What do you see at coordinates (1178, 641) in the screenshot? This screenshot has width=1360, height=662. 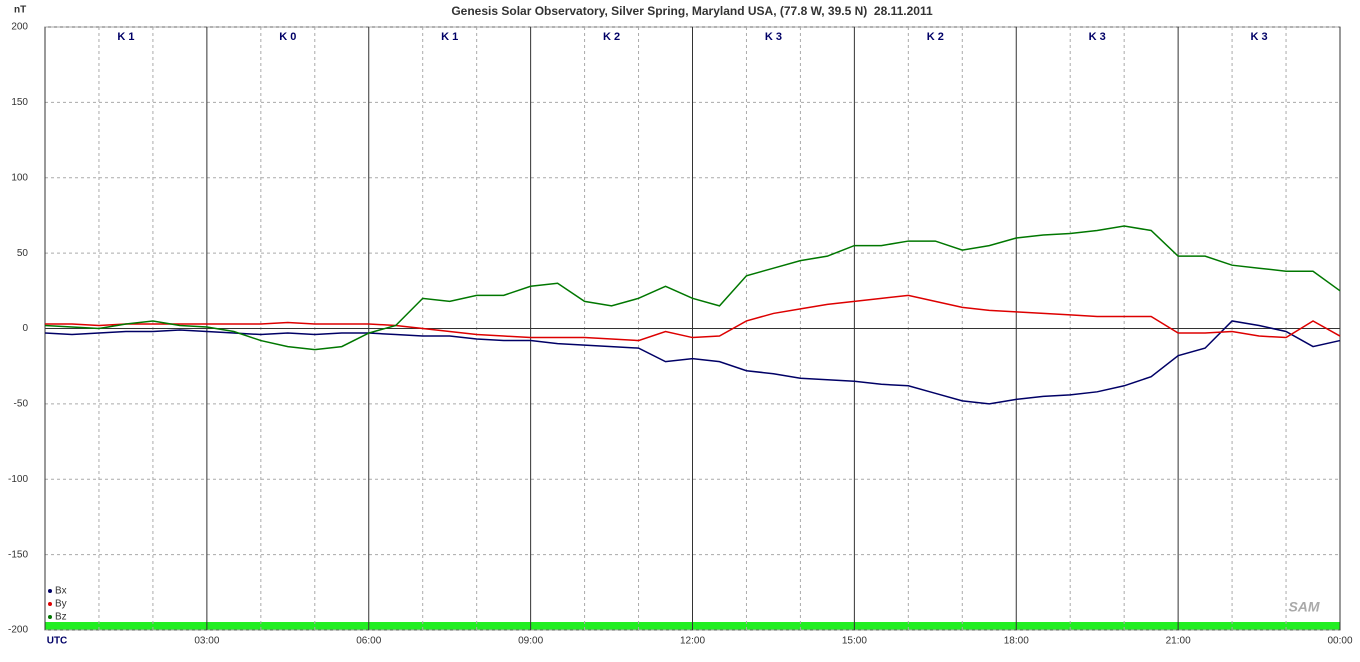 I see `x-tick-label: 21:00` at bounding box center [1178, 641].